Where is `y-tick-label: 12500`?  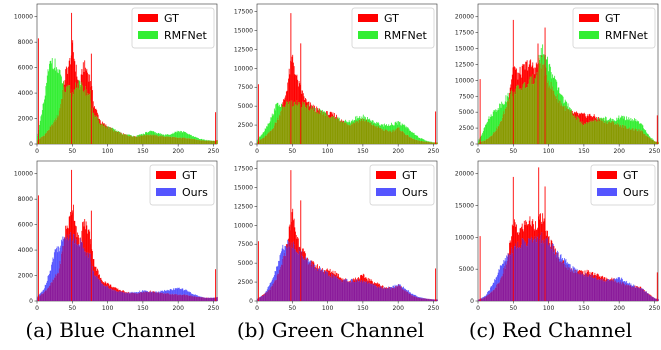
y-tick-label: 12500 is located at coordinates (464, 64).